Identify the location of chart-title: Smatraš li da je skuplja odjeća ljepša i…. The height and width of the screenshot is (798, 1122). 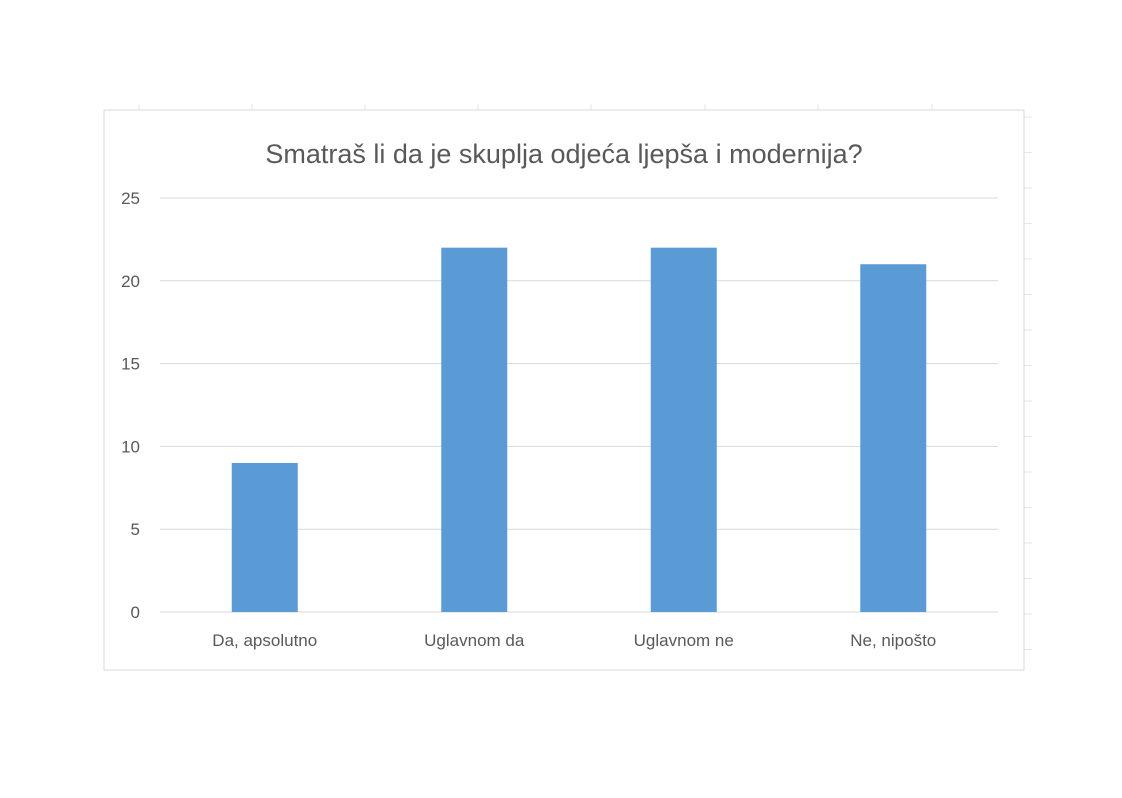
(563, 154).